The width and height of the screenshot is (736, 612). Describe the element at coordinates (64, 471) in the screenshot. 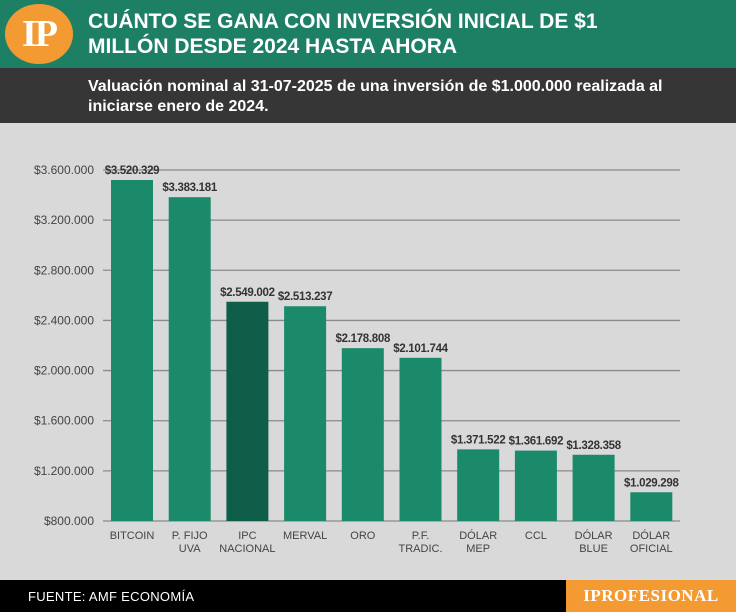

I see `y-tick-label: $1.200.000` at that location.